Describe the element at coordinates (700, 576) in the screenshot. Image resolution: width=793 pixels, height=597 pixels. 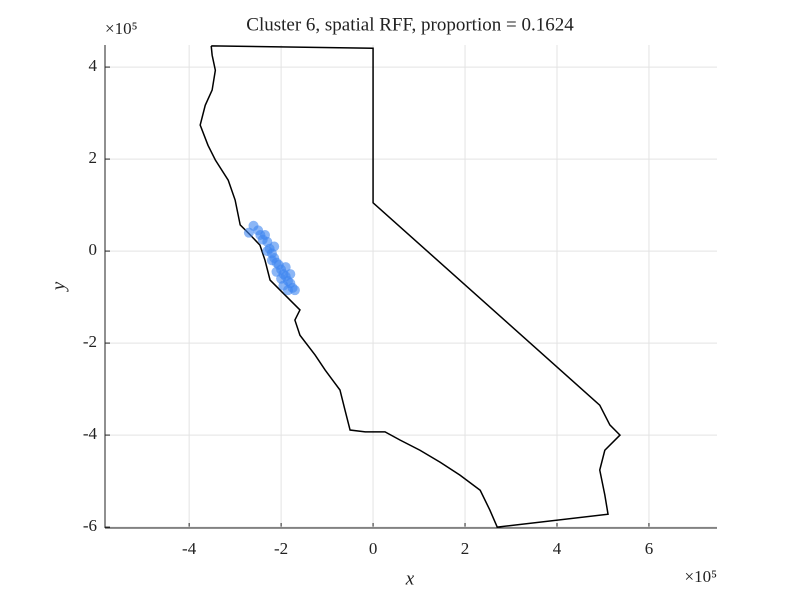
I see `x-multiplier: ×10⁵` at that location.